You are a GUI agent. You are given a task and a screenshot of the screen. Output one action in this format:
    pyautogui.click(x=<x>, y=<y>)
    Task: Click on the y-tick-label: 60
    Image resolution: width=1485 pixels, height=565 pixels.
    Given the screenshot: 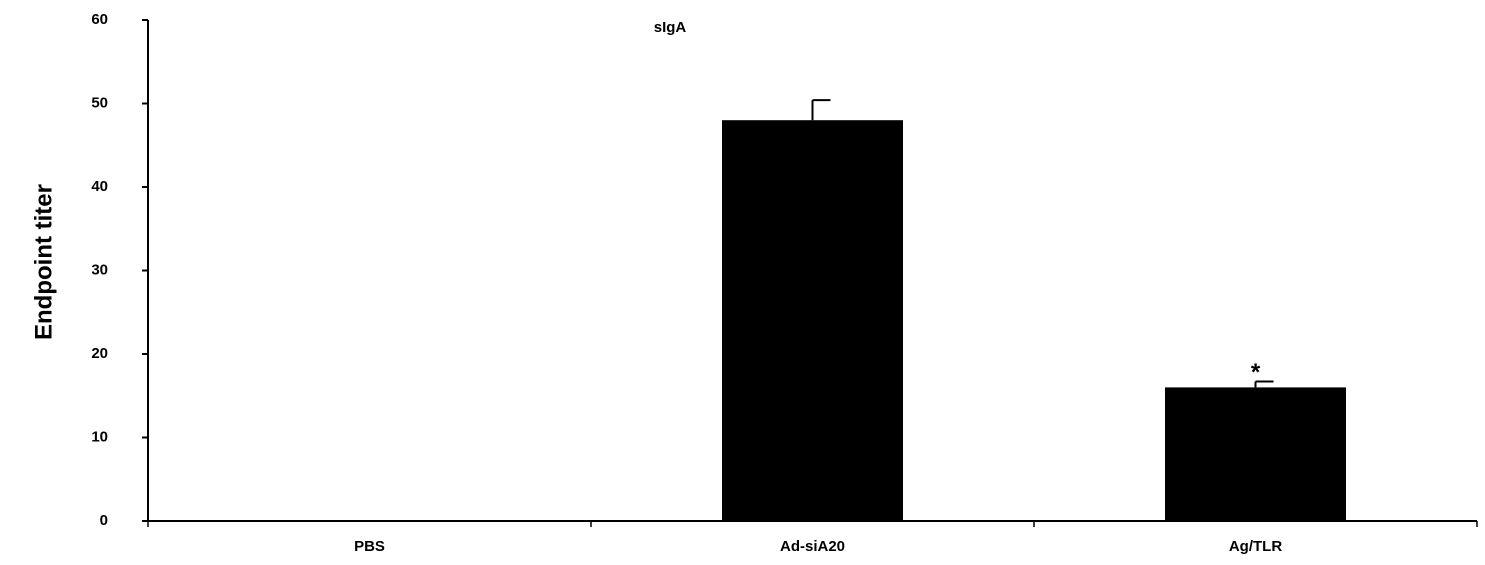 What is the action you would take?
    pyautogui.click(x=99, y=19)
    